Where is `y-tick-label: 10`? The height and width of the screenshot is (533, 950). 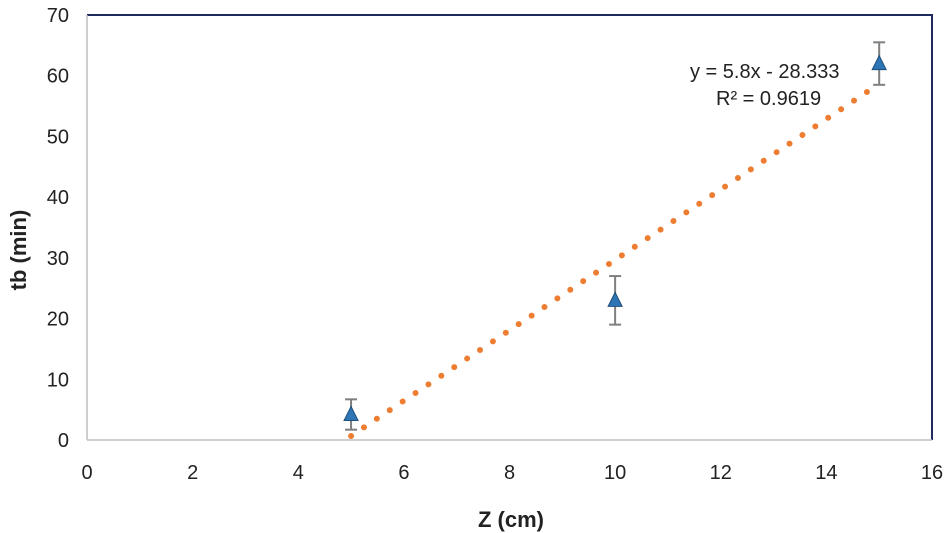
y-tick-label: 10 is located at coordinates (58, 380).